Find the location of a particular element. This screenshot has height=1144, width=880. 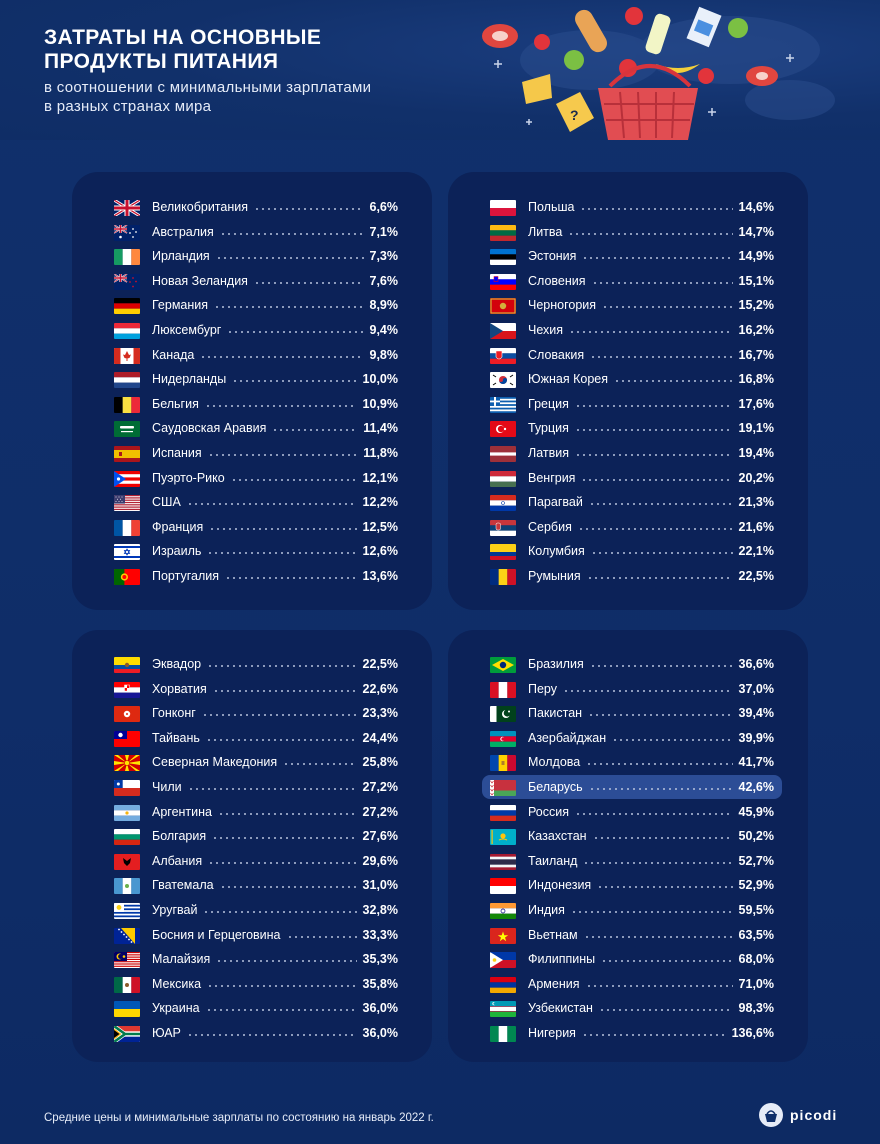

table-row: Канада 9,8% is located at coordinates (252, 356).